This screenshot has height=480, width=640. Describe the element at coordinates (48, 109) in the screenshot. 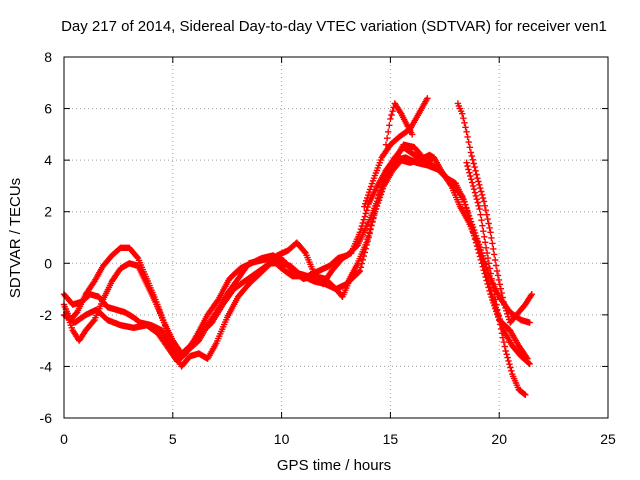

I see `y-tick-label: 6` at that location.